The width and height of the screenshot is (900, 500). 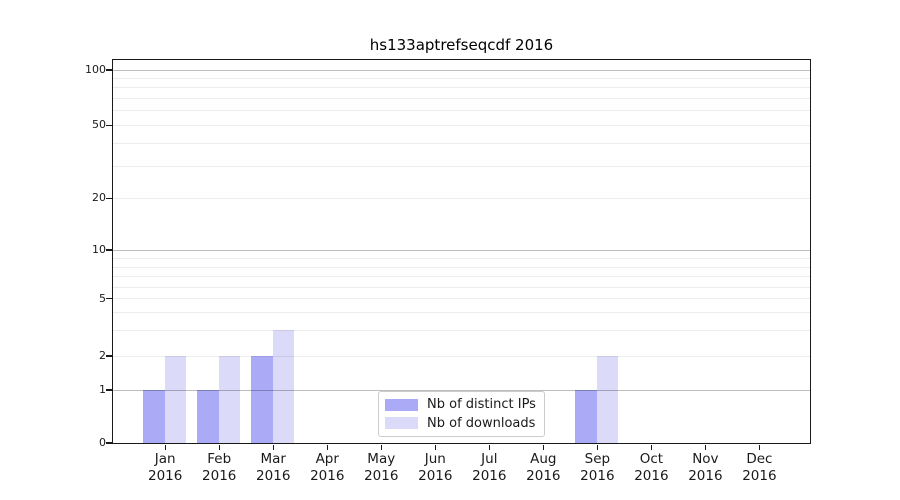 What do you see at coordinates (273, 467) in the screenshot?
I see `x-tick-label-mar: Mar 2016` at bounding box center [273, 467].